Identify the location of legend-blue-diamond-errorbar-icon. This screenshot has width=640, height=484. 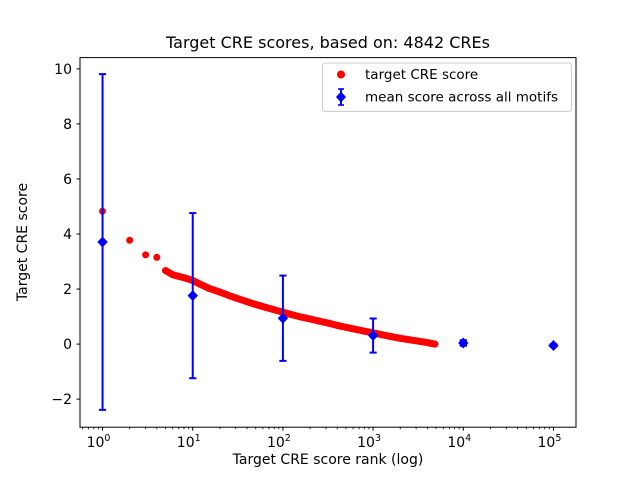
(341, 97).